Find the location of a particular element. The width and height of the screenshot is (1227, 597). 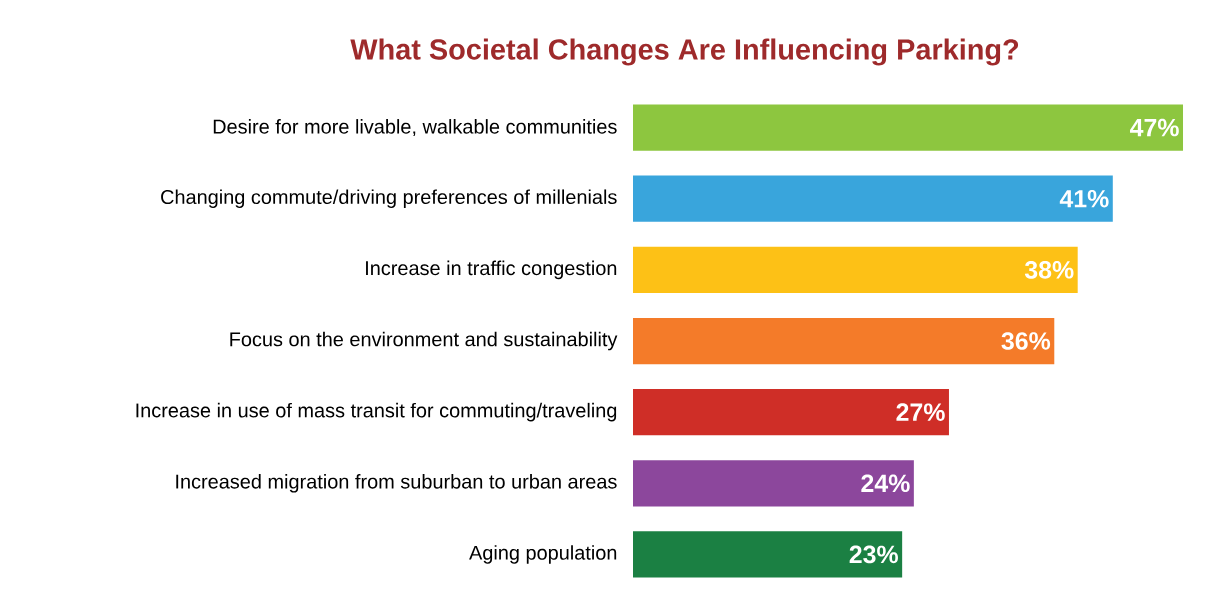

y-tick-label: Focus on the environment and sustainability is located at coordinates (424, 341).